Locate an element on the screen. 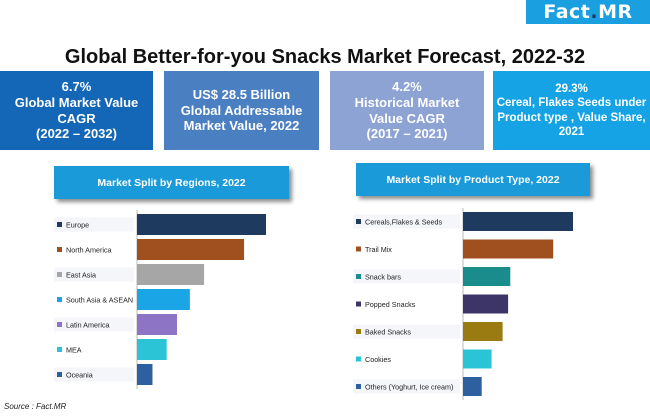  logo-fact: Fact is located at coordinates (567, 12).